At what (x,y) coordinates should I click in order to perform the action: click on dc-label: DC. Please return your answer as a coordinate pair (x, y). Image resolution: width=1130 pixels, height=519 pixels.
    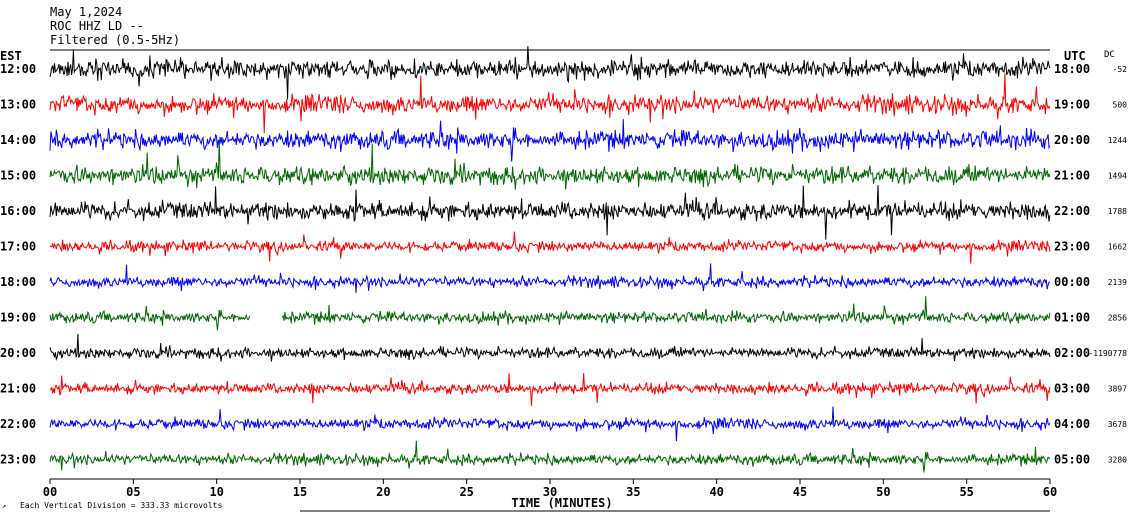
    Looking at the image, I should click on (1109, 55).